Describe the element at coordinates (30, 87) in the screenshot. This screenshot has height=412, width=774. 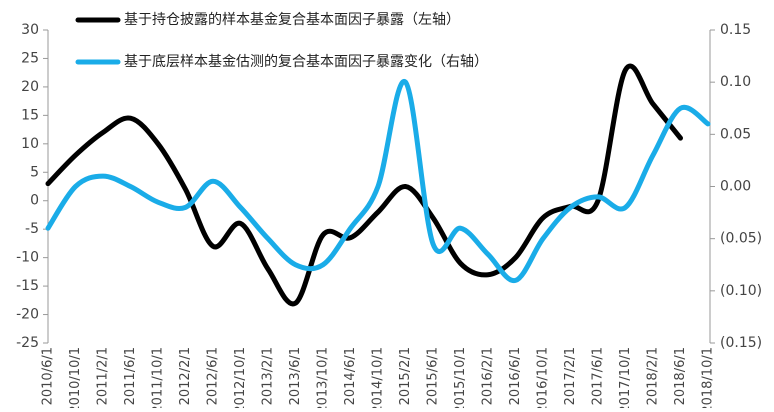
I see `y-tick-label: 20` at that location.